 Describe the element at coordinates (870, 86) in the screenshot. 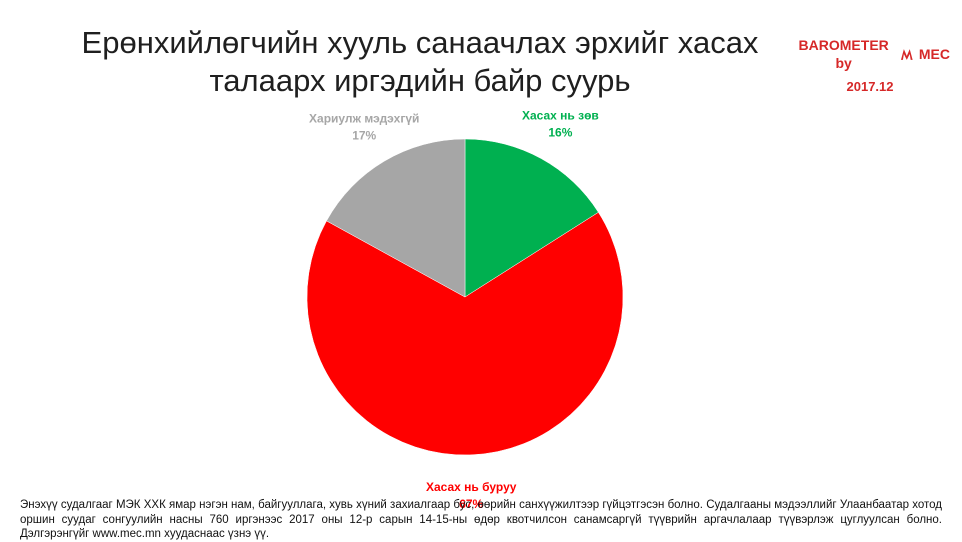

I see `brand-date: 2017.12` at that location.